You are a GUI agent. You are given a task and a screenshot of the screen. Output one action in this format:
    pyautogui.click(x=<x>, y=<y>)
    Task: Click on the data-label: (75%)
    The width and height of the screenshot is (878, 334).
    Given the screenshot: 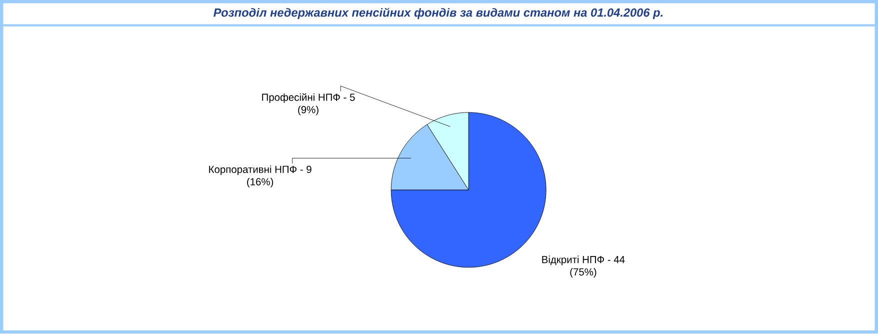 What is the action you would take?
    pyautogui.click(x=583, y=273)
    